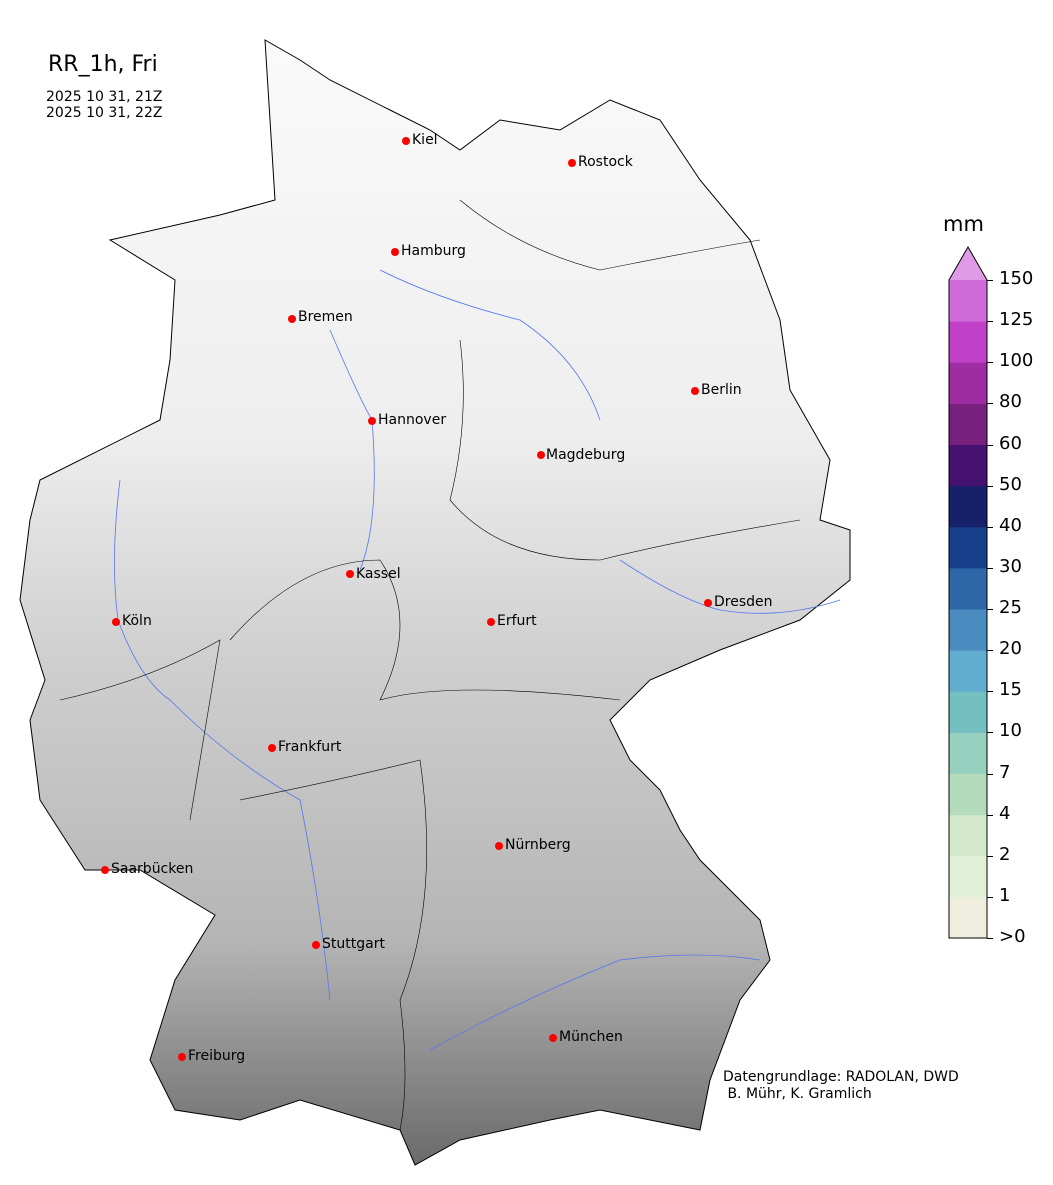 This screenshot has width=1053, height=1185. I want to click on city-label: Saarbücken, so click(152, 869).